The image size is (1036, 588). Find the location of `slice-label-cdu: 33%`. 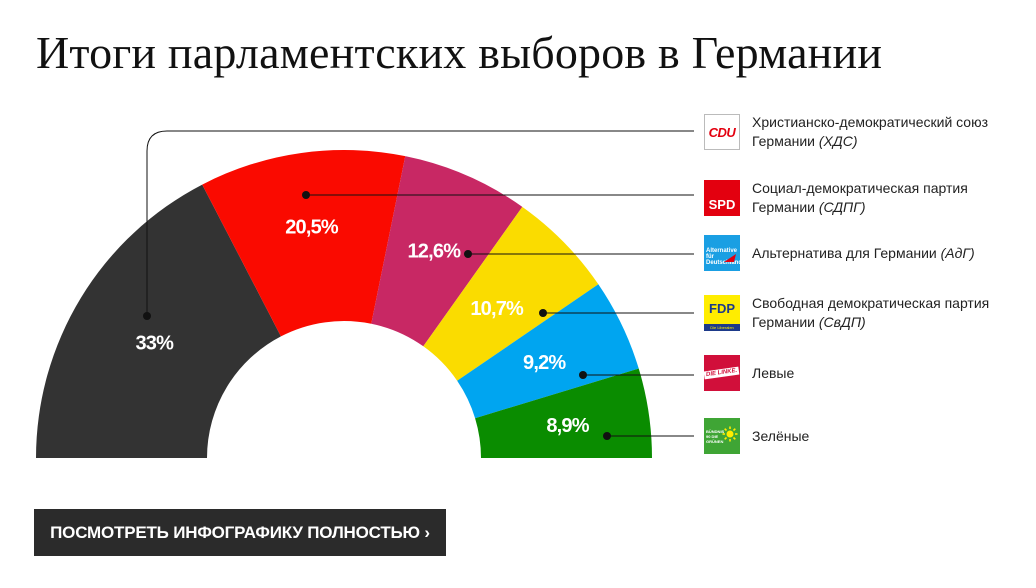

slice-label-cdu: 33% is located at coordinates (154, 344).